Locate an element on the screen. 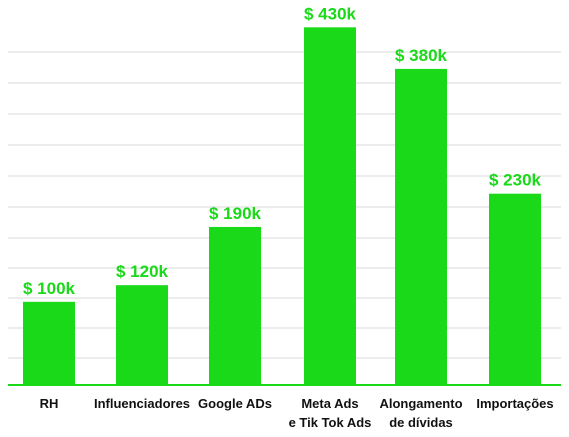 This screenshot has width=569, height=437. category-label-6: Importações is located at coordinates (514, 403).